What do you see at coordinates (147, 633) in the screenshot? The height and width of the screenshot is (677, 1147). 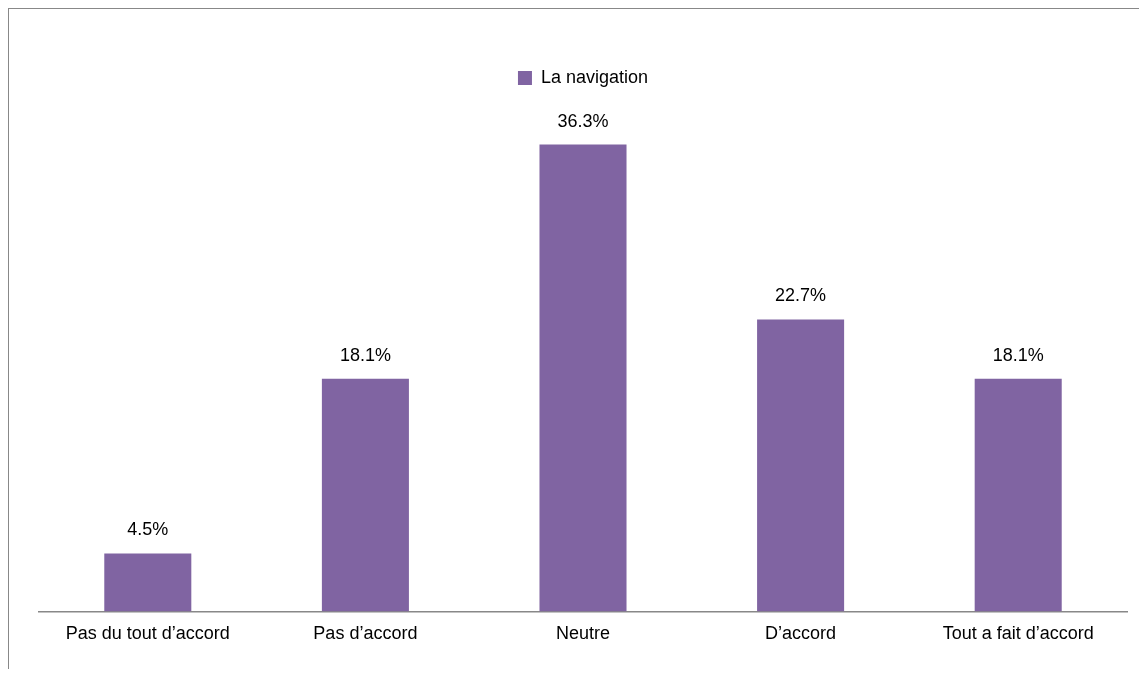 I see `x-tick-label: Pas du tout d’accord` at bounding box center [147, 633].